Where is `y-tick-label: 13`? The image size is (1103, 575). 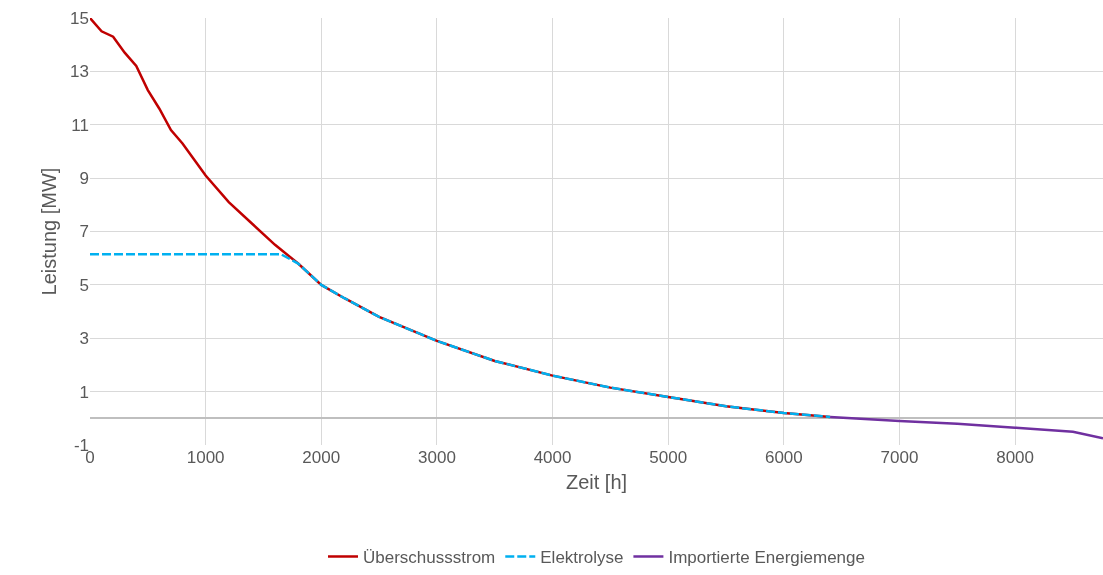
y-tick-label: 13 is located at coordinates (79, 72).